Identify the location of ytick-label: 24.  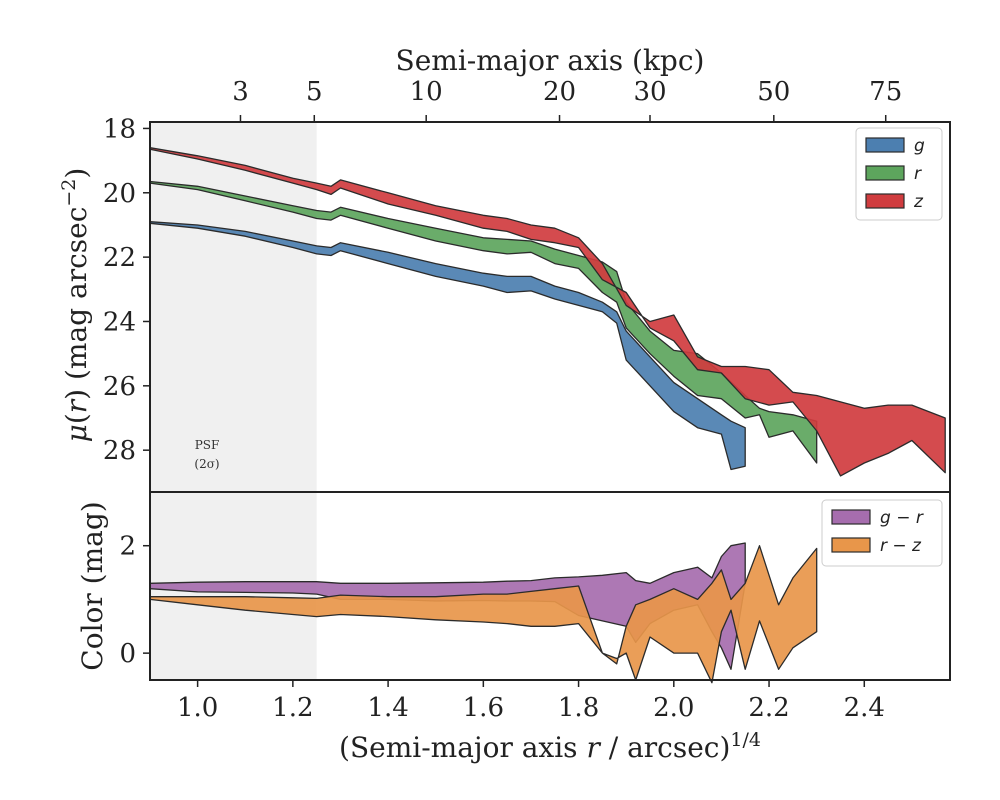
(119, 322).